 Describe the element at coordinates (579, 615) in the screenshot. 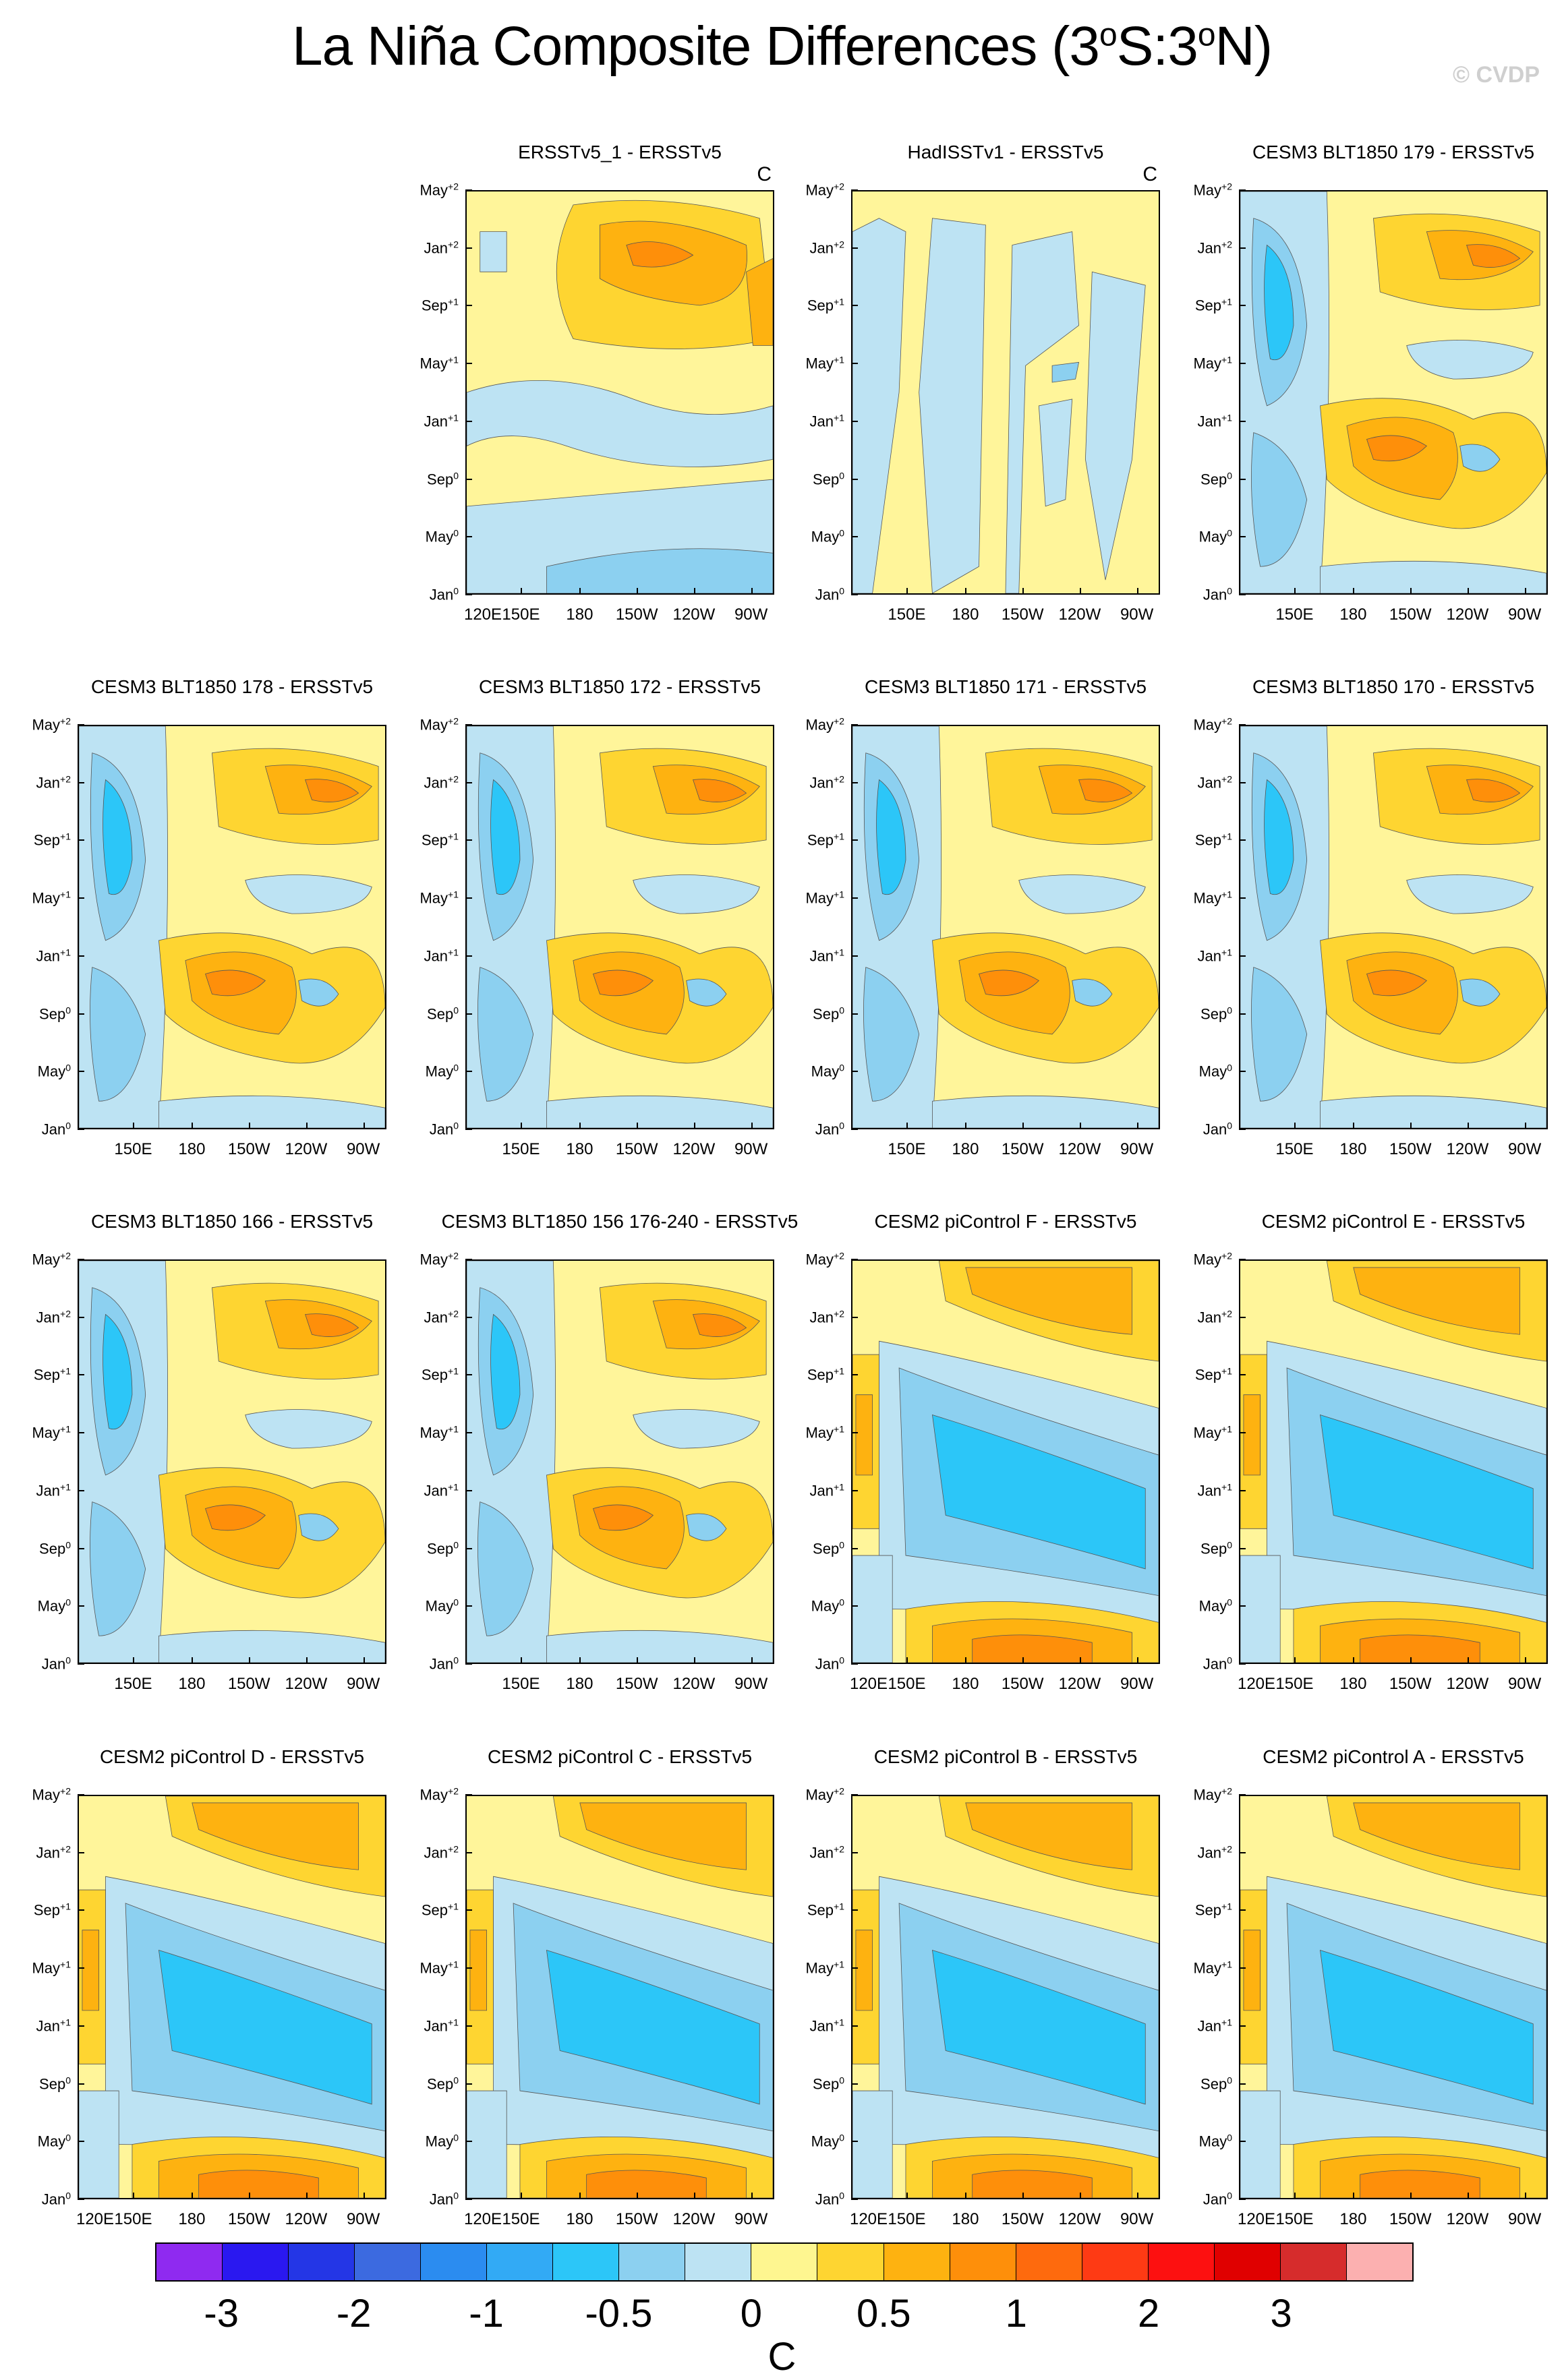

I see `x-tick-label: 180` at that location.